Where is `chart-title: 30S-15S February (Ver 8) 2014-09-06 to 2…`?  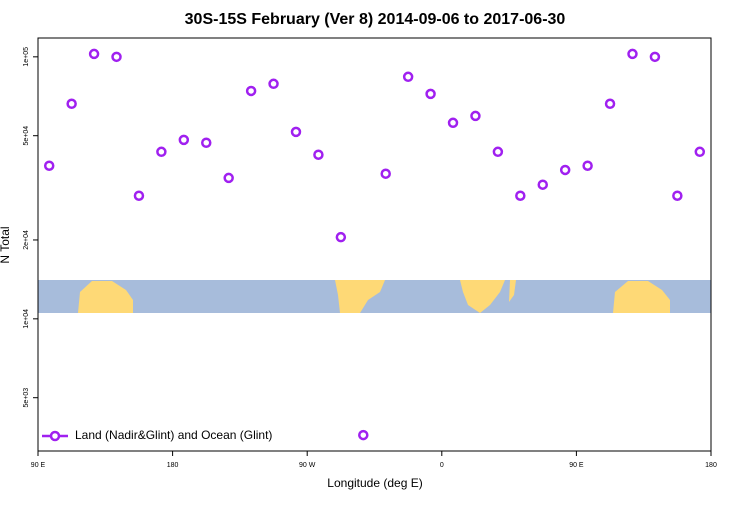 chart-title: 30S-15S February (Ver 8) 2014-09-06 to 2… is located at coordinates (375, 19).